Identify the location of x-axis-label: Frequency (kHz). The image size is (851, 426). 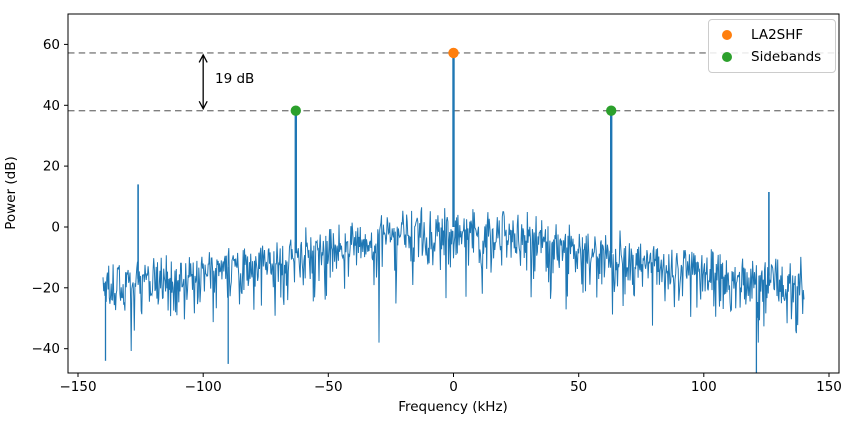
(453, 407).